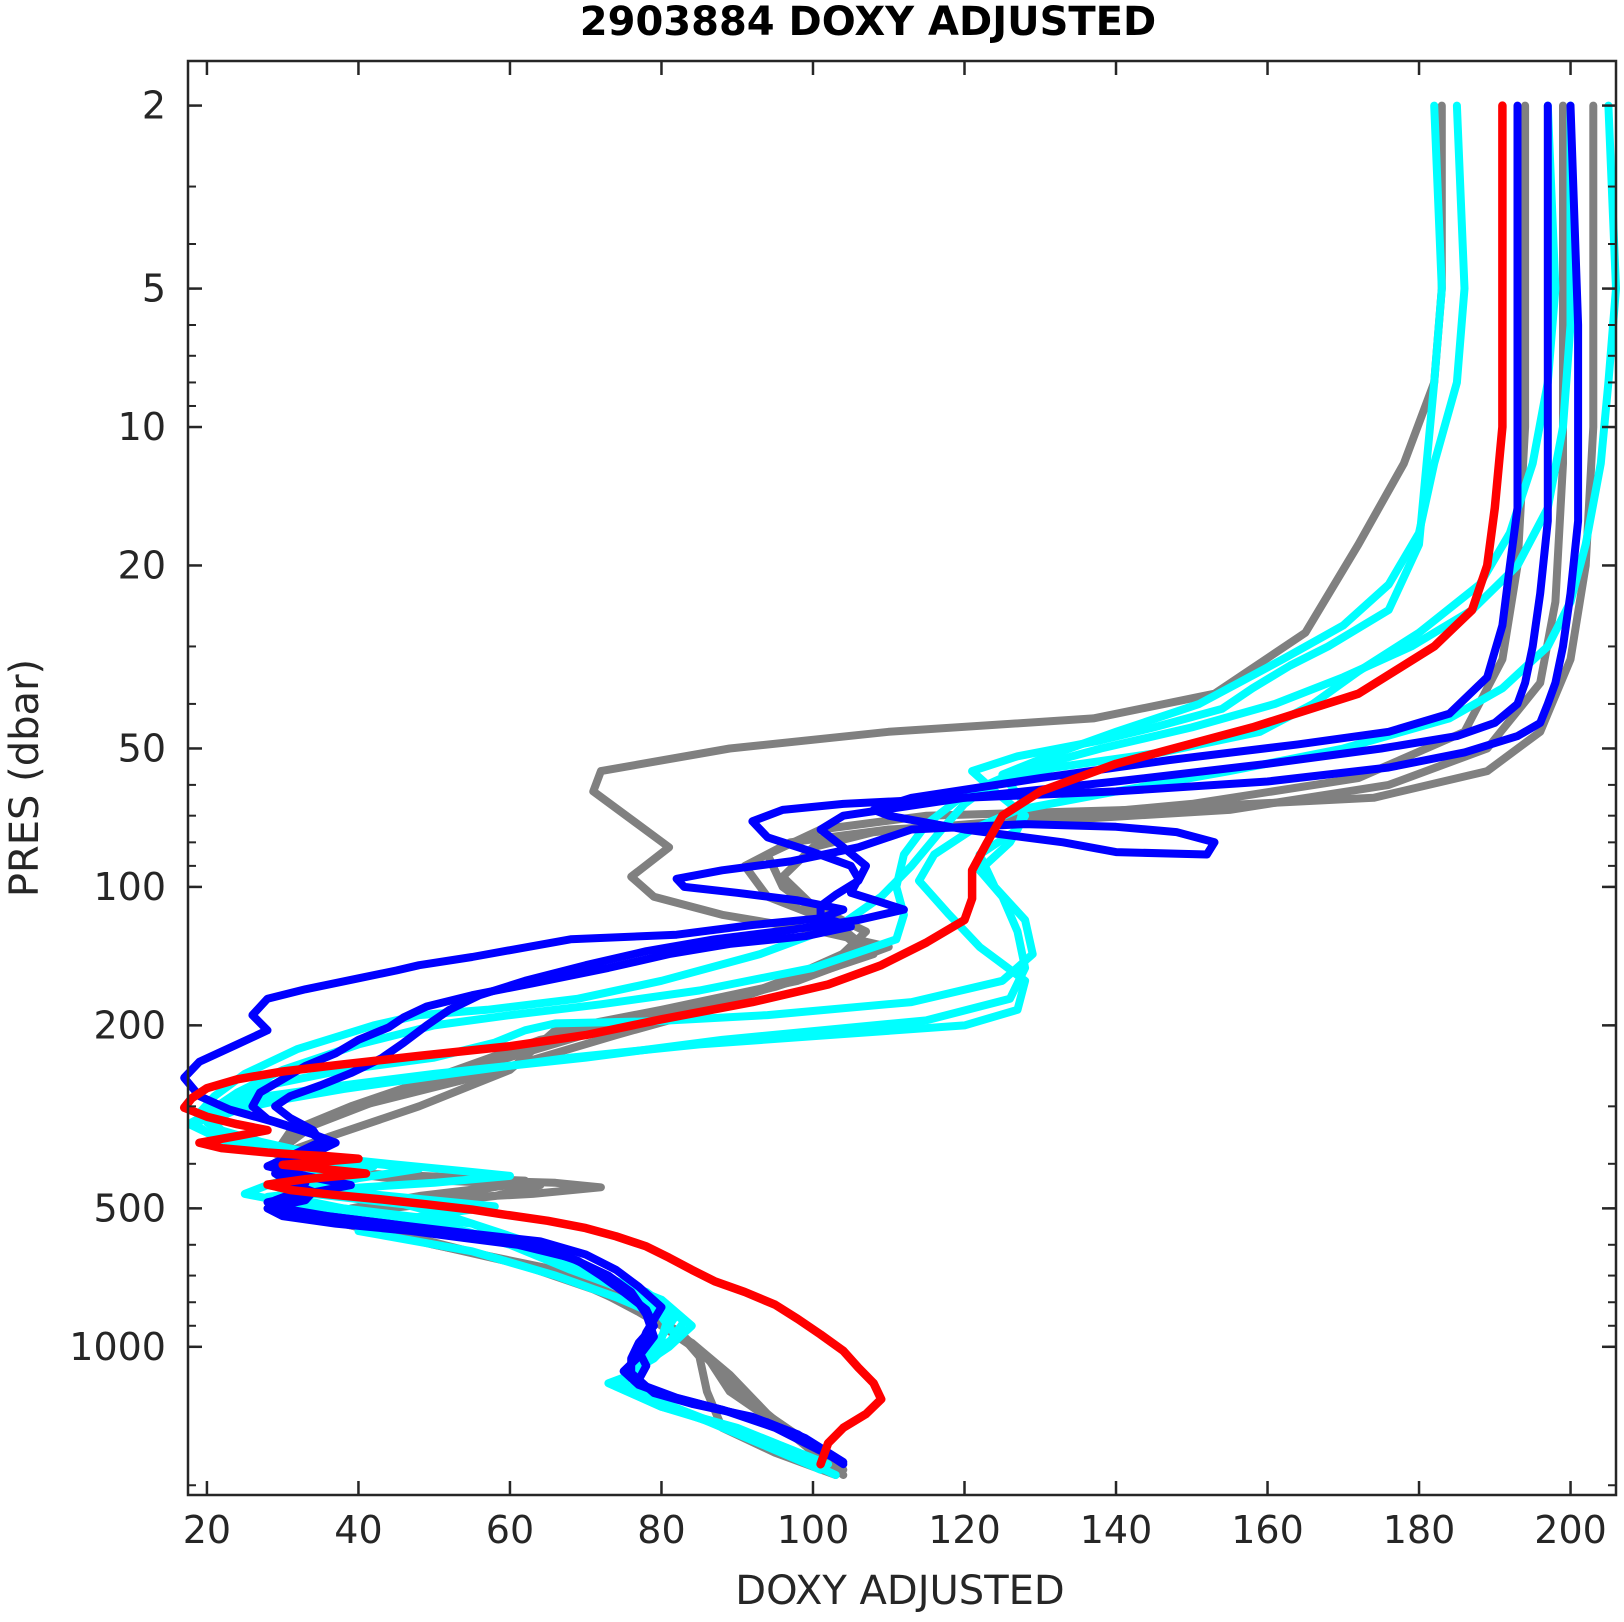  Describe the element at coordinates (142, 427) in the screenshot. I see `y-tick-label: 10` at that location.